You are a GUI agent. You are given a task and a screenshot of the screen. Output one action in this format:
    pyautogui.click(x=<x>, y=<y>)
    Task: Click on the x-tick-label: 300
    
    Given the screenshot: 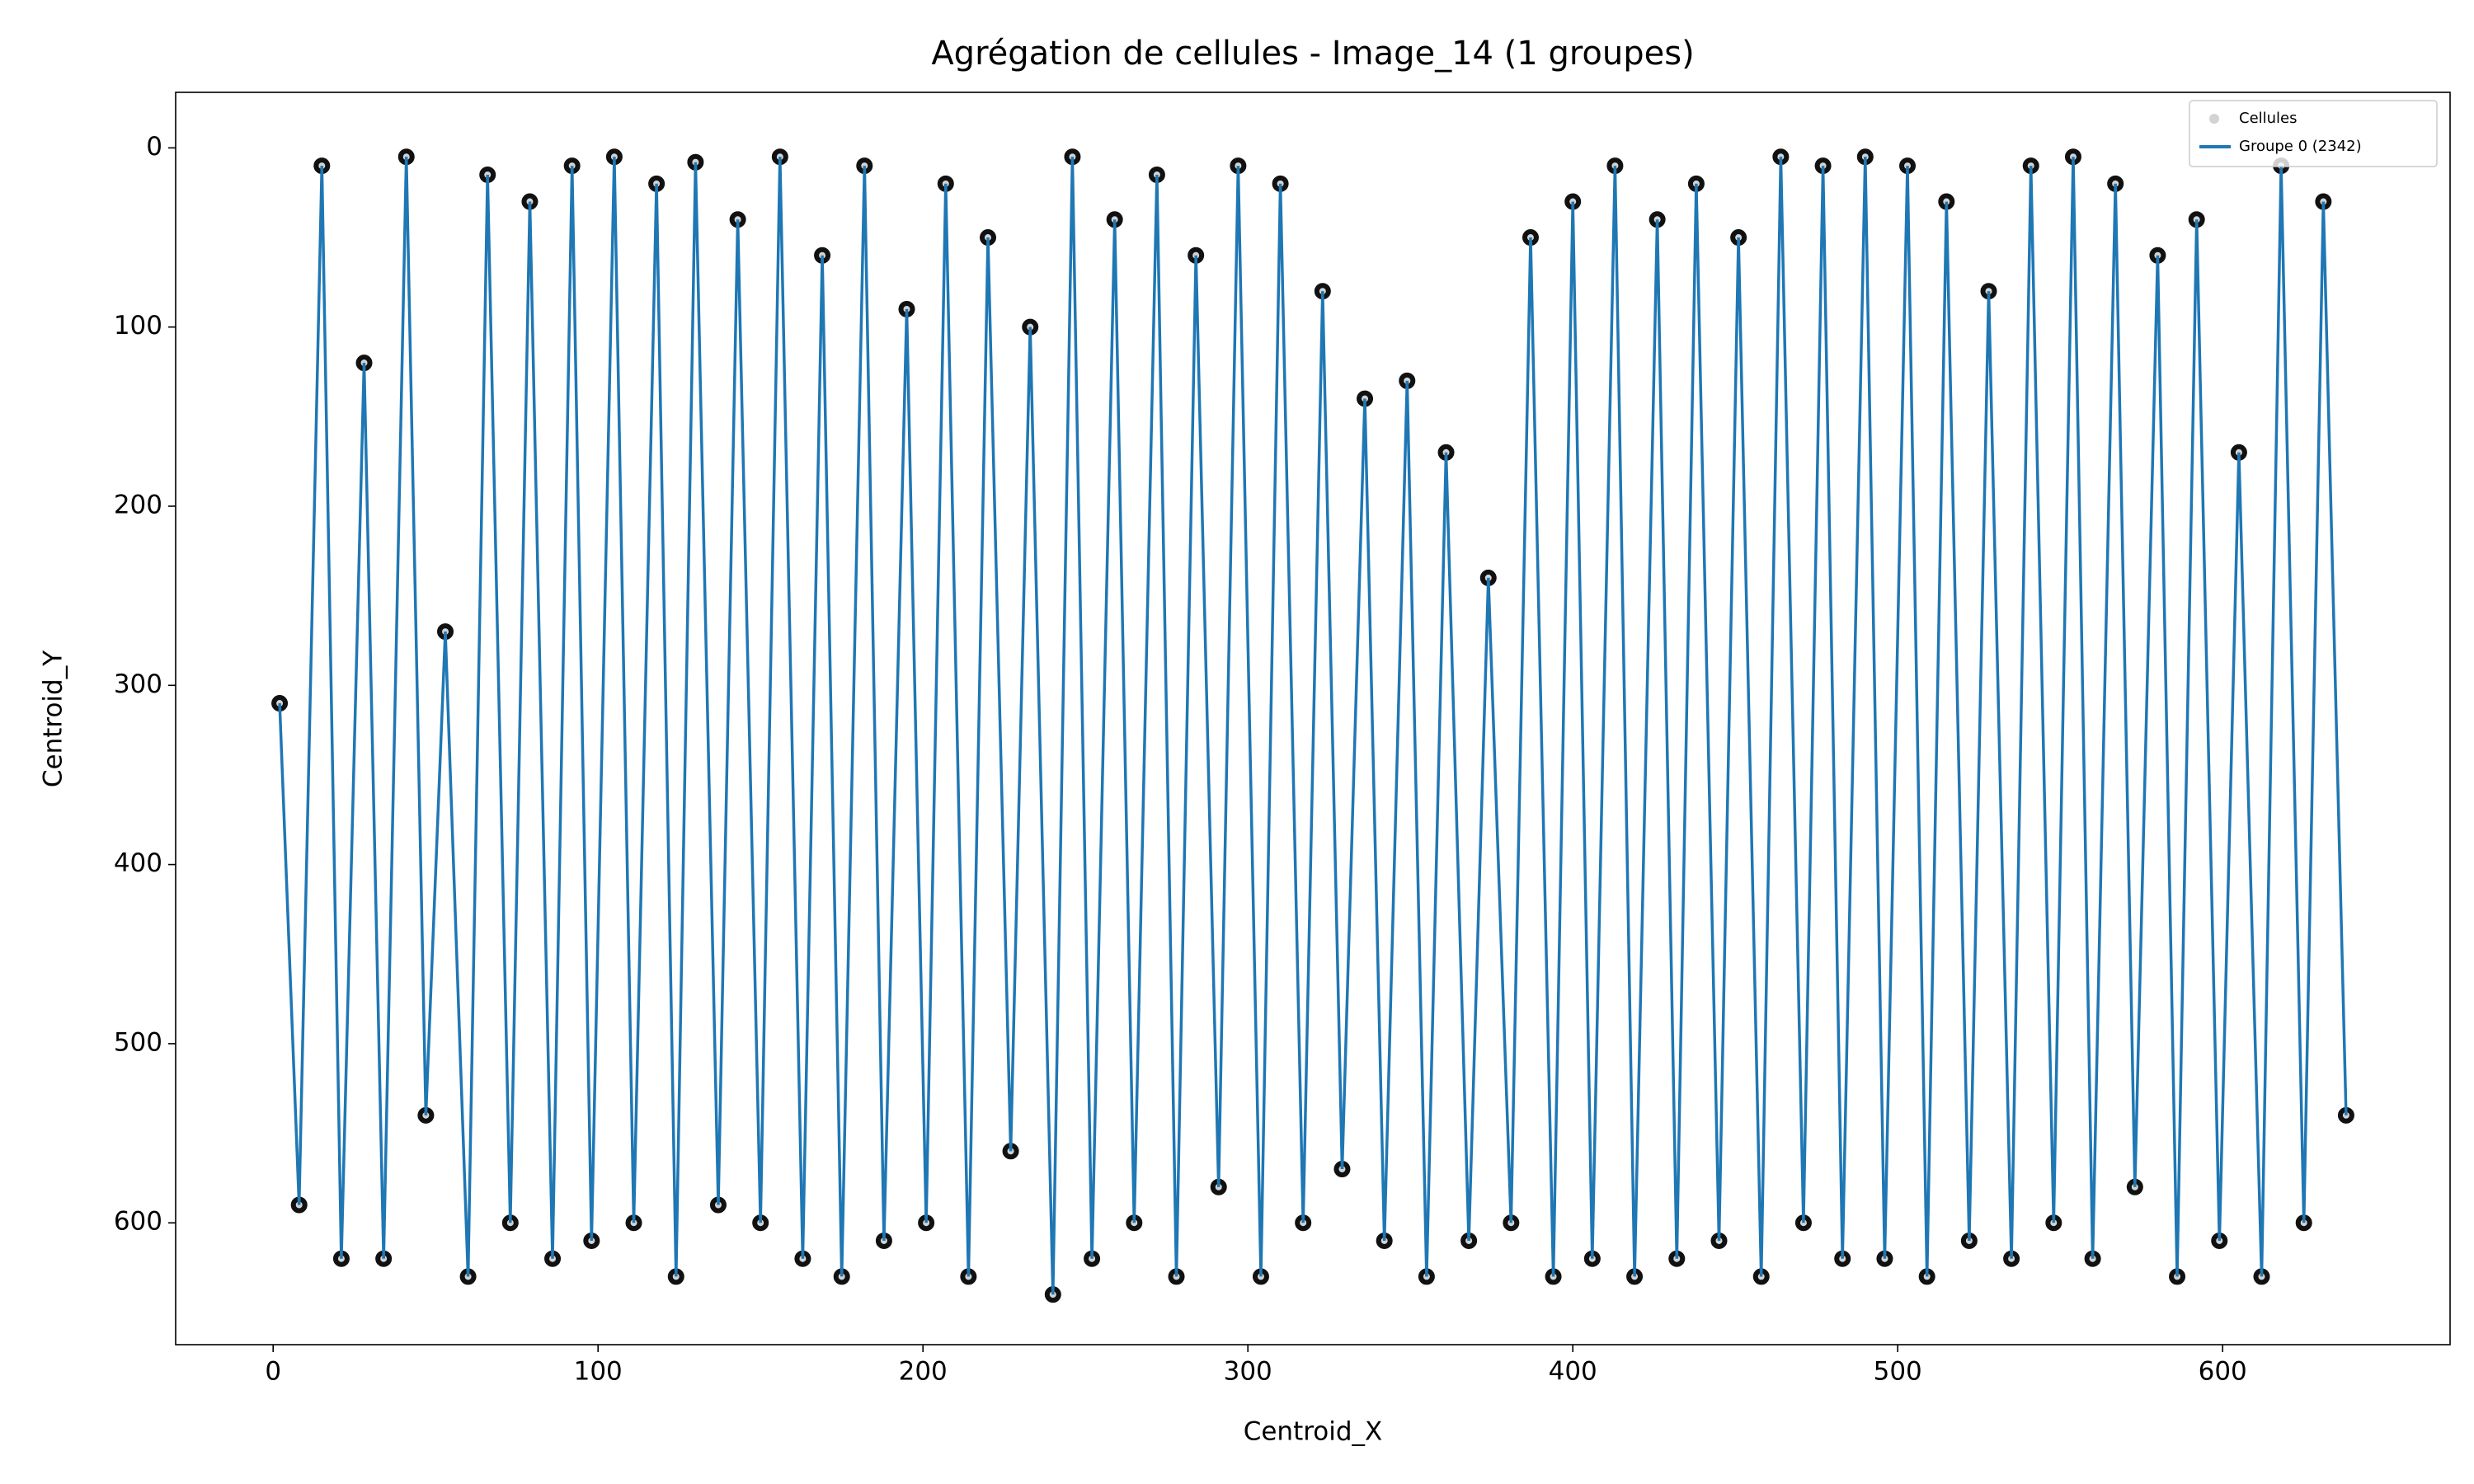 What is the action you would take?
    pyautogui.click(x=1248, y=1372)
    